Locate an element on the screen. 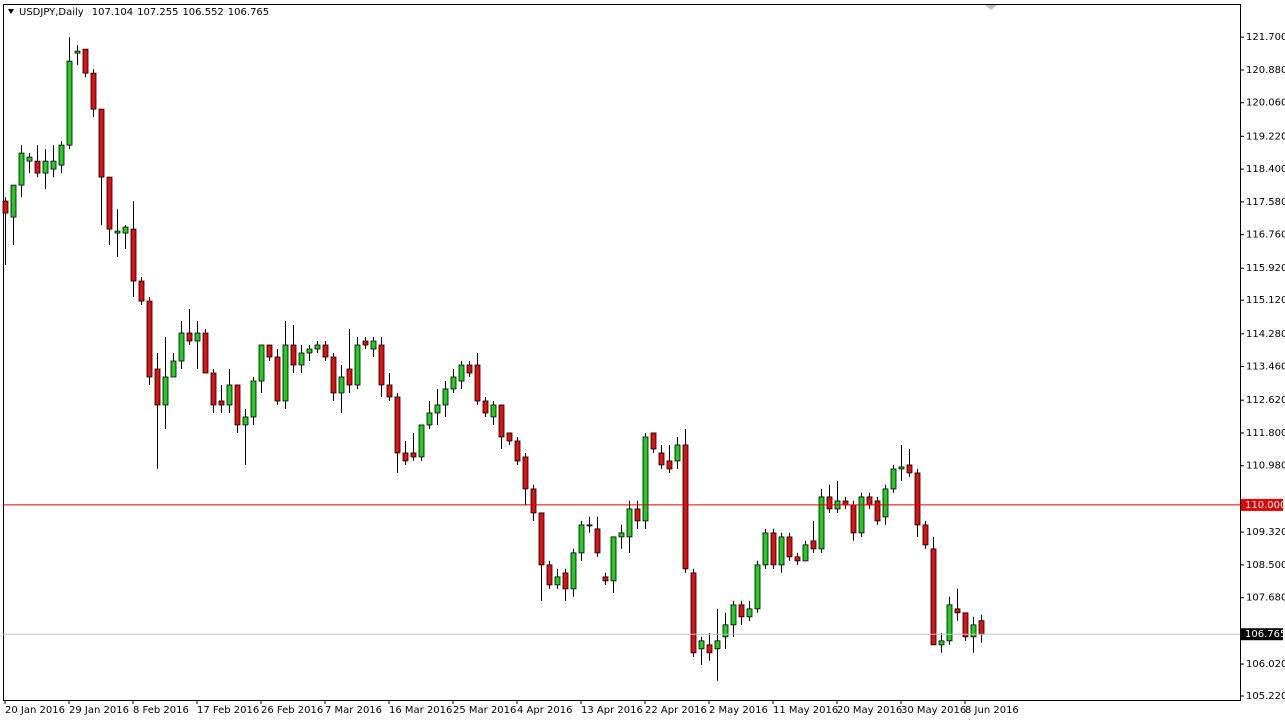 This screenshot has width=1285, height=723. x-tick-label: 4 Apr 2016 is located at coordinates (544, 710).